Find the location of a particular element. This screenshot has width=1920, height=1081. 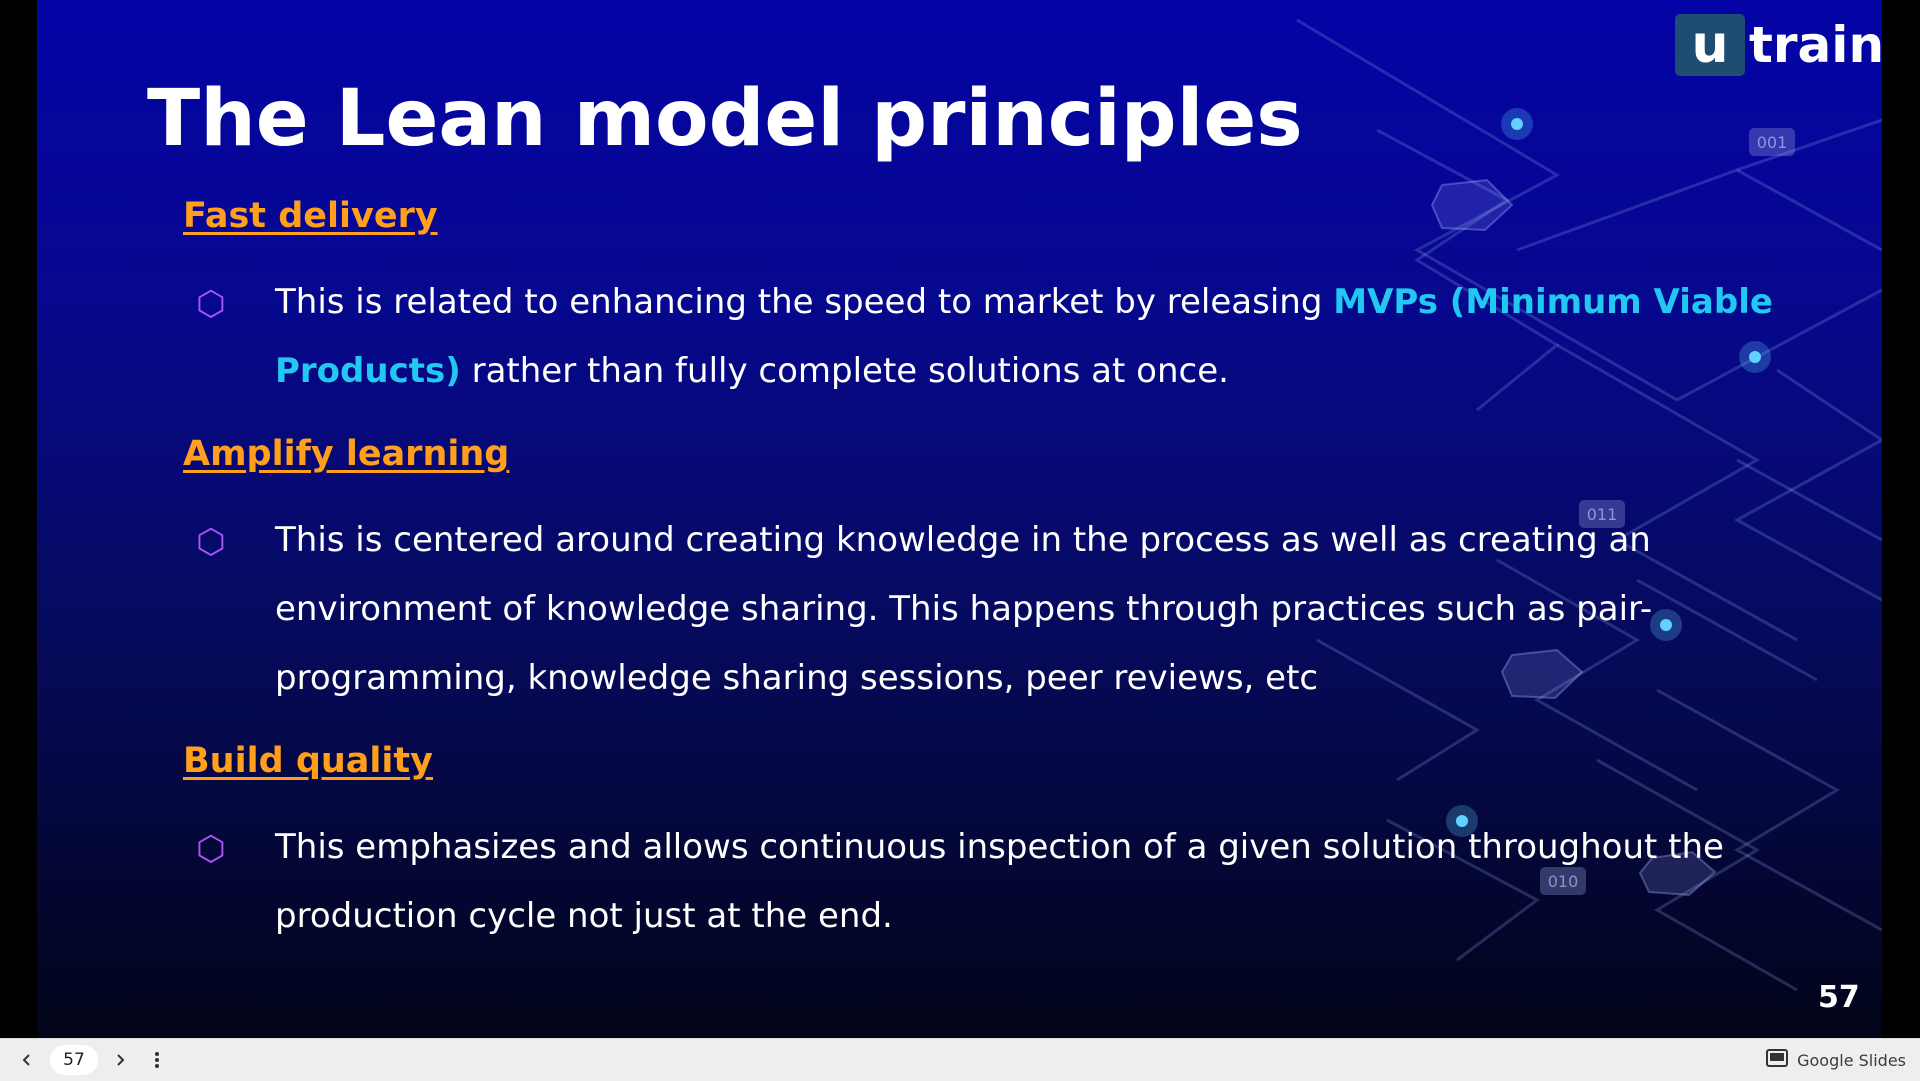

google-slides-label: Google Slides is located at coordinates (1851, 1060).